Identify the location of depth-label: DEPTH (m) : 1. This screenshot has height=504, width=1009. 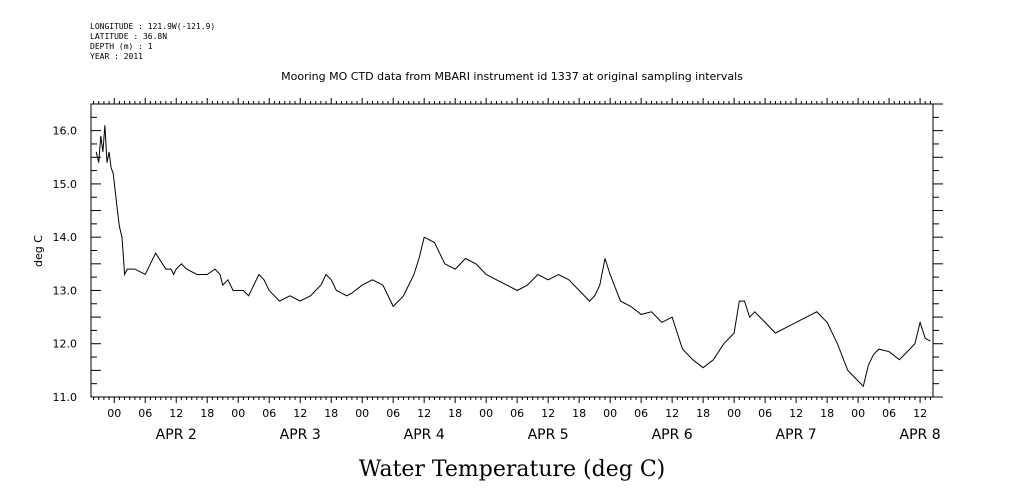
(121, 46).